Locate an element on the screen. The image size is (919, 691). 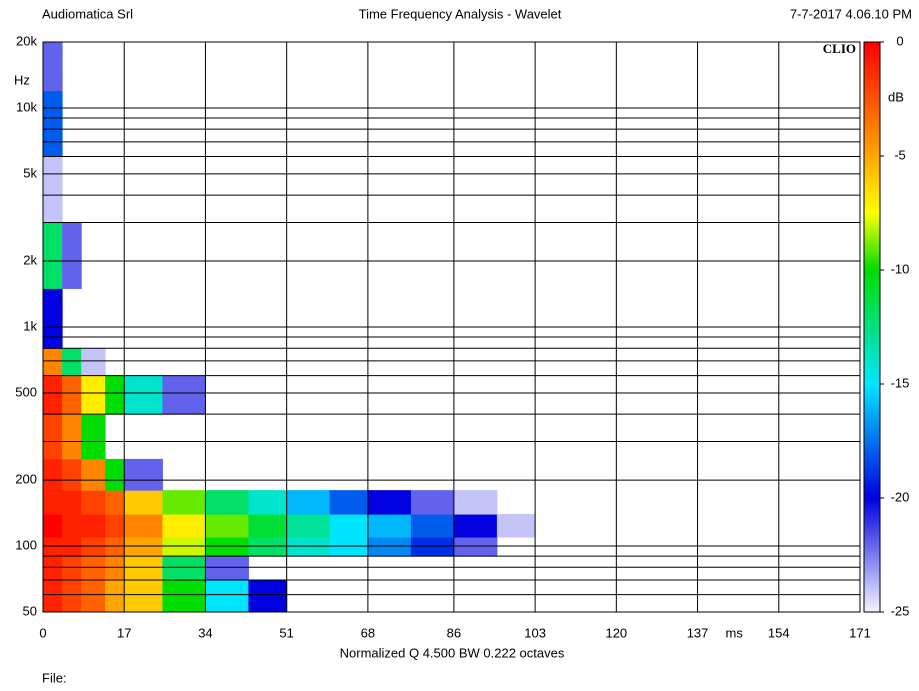
x-tick-label: 137 is located at coordinates (698, 632).